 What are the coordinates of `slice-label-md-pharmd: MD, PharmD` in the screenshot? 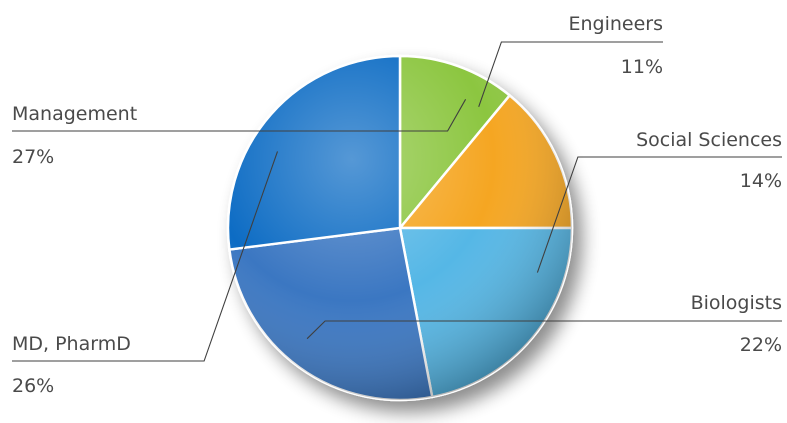 It's located at (71, 344).